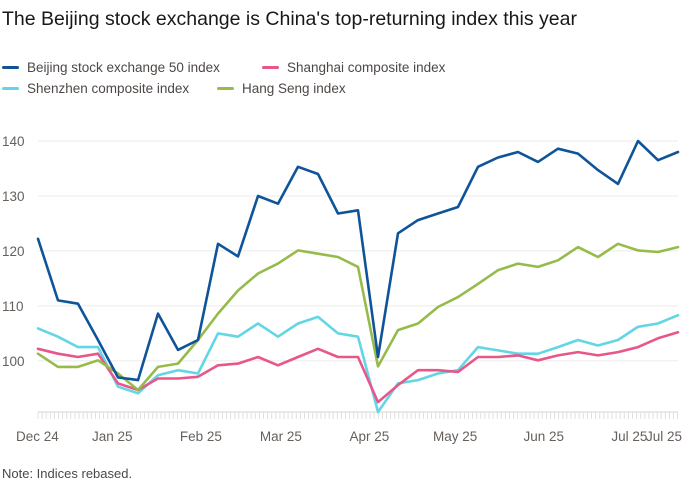 The width and height of the screenshot is (700, 500). I want to click on y-tick-label: 130, so click(13, 196).